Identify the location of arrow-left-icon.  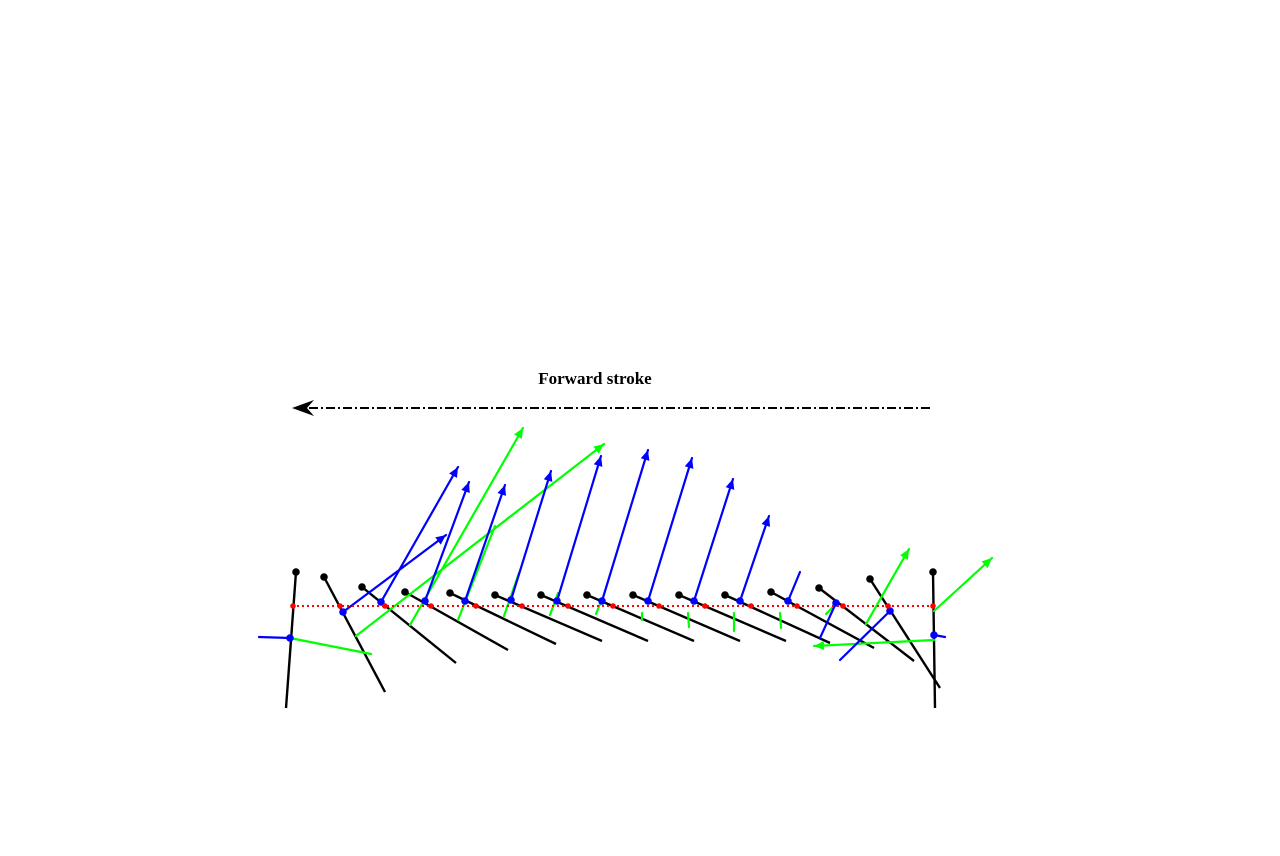
(303, 408).